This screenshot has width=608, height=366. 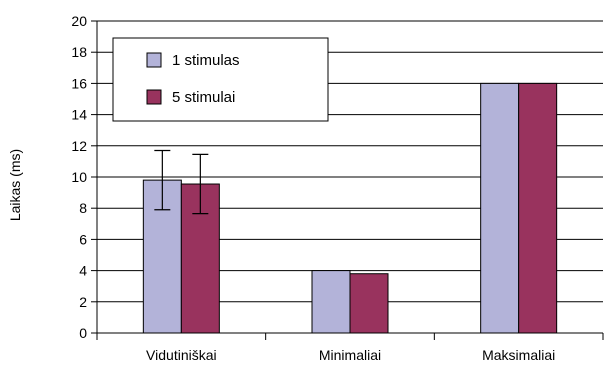 What do you see at coordinates (203, 97) in the screenshot?
I see `legend-label: 5 stimulai` at bounding box center [203, 97].